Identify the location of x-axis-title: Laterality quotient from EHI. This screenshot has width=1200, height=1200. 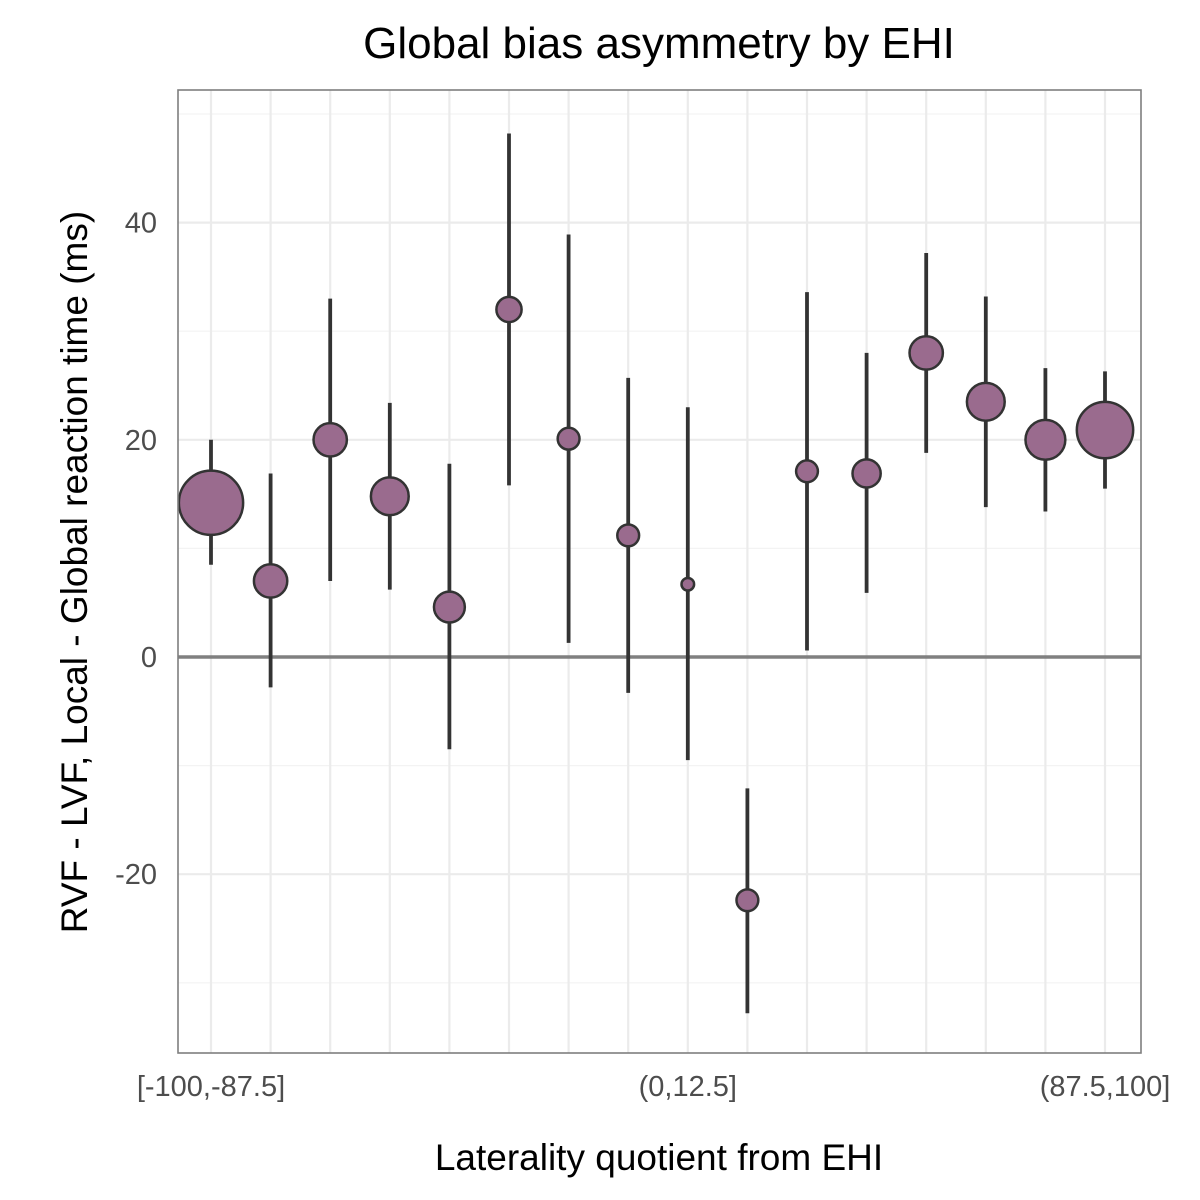
(659, 1157).